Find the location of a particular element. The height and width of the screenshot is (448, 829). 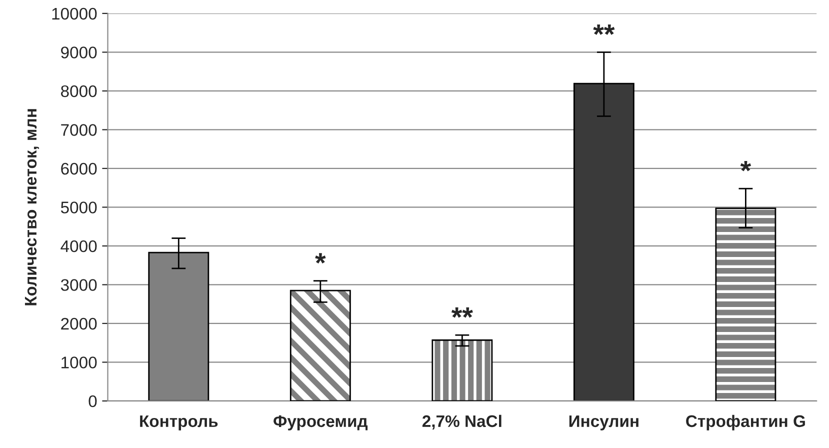

y-tick-label: 6000 is located at coordinates (79, 168).